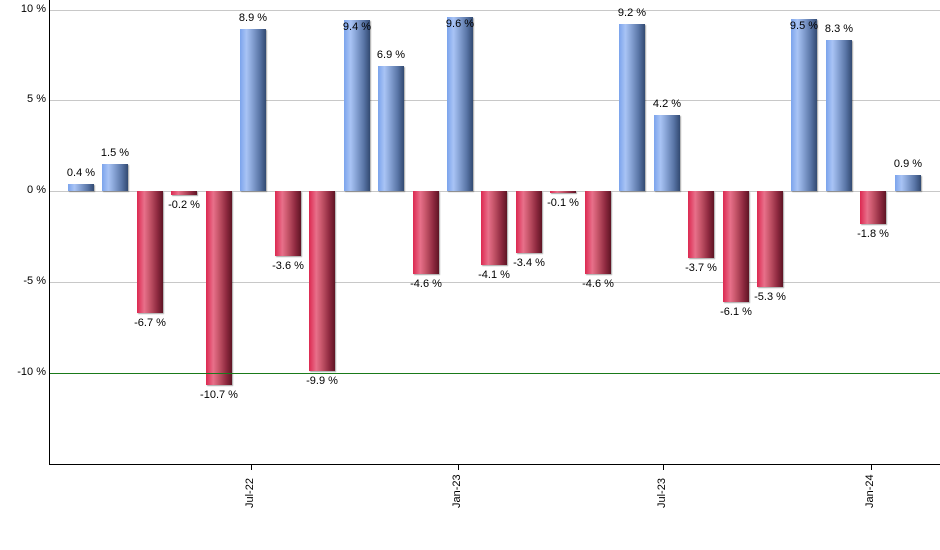  Describe the element at coordinates (34, 281) in the screenshot. I see `y-tick-label: -5 %` at that location.